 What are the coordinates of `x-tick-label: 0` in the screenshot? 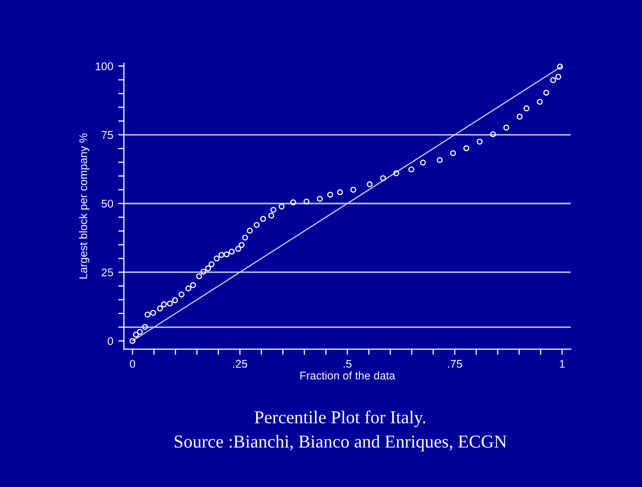 It's located at (133, 364).